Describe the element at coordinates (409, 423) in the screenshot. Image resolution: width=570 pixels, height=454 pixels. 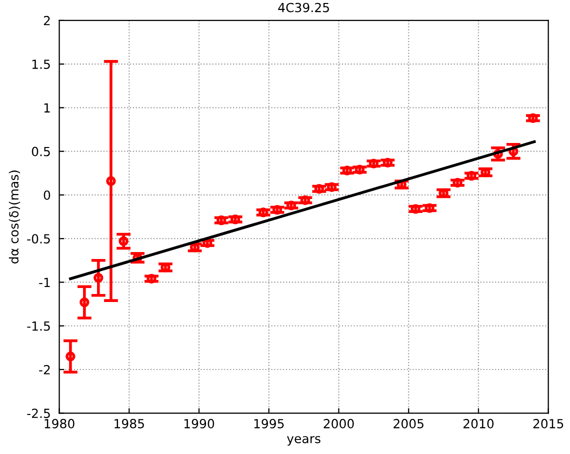
I see `x-tick-label: 2005` at that location.